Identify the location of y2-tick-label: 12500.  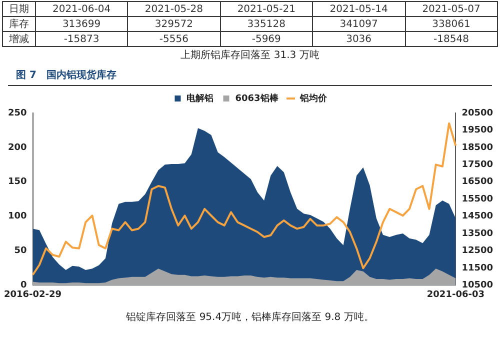
(477, 251).